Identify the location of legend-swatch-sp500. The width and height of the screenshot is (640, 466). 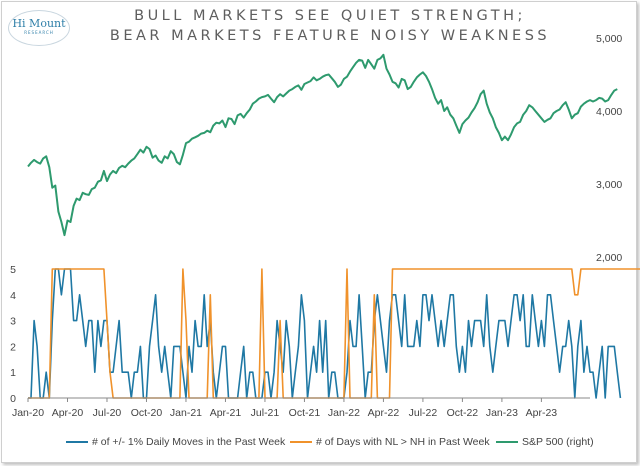
(507, 442).